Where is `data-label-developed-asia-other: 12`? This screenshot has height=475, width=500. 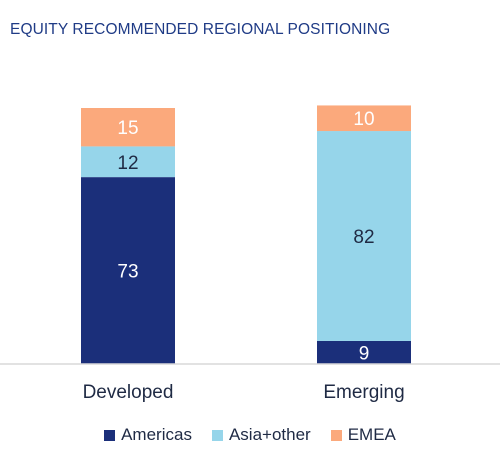 data-label-developed-asia-other: 12 is located at coordinates (127, 163).